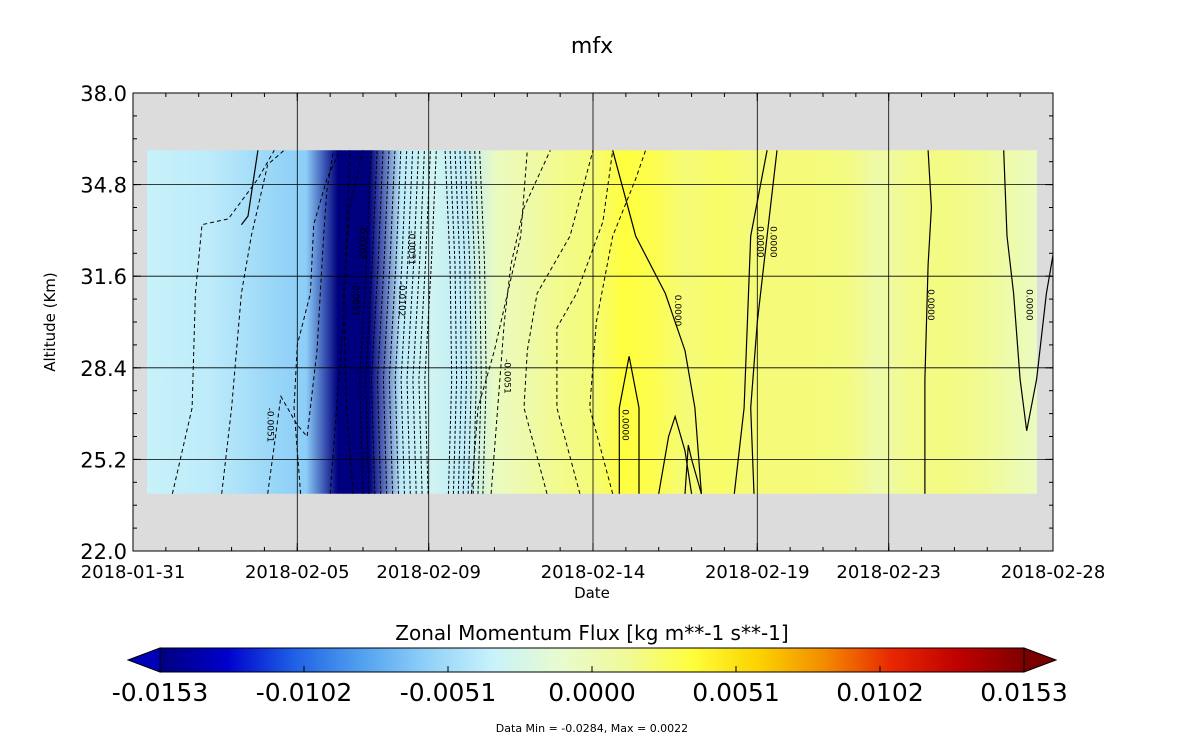 This screenshot has width=1184, height=752. Describe the element at coordinates (304, 692) in the screenshot. I see `colorbar-tick-label: -0.0102` at that location.